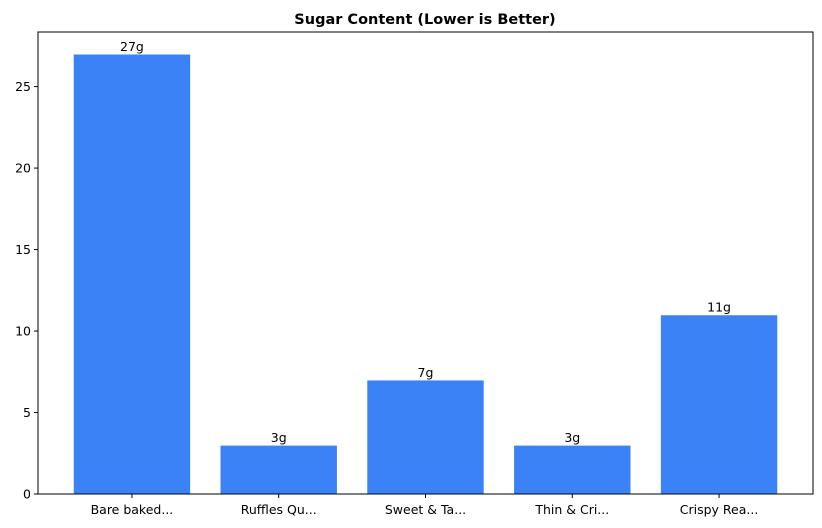  What do you see at coordinates (23, 331) in the screenshot?
I see `y-tick-label: 10` at bounding box center [23, 331].